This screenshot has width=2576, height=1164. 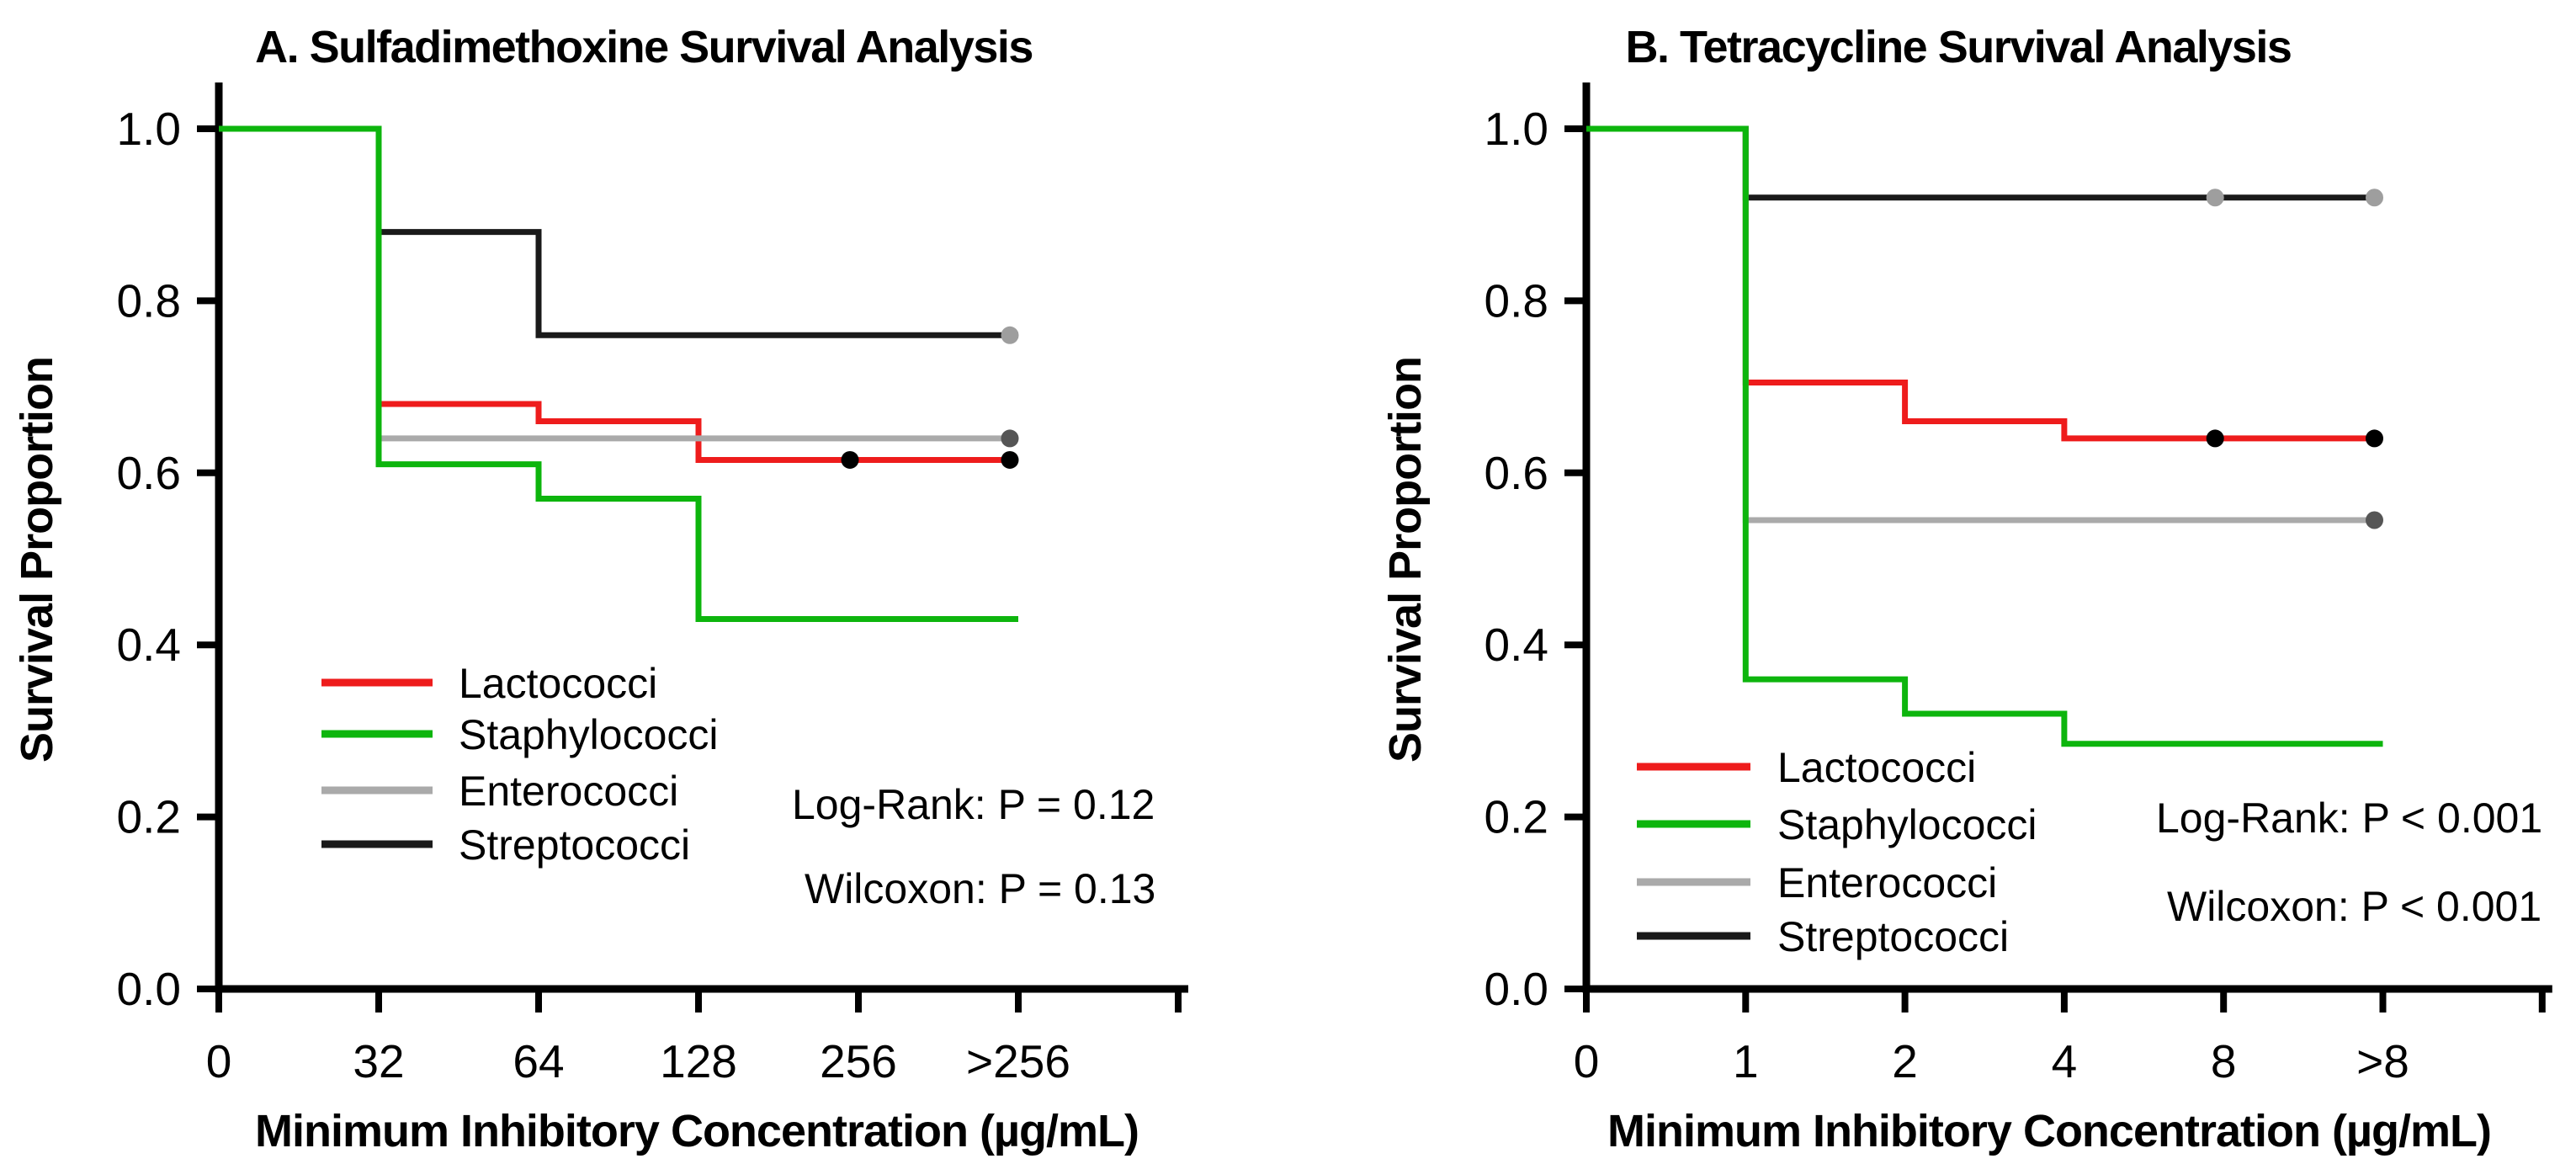 What do you see at coordinates (698, 1061) in the screenshot?
I see `x-tick-label: 128` at bounding box center [698, 1061].